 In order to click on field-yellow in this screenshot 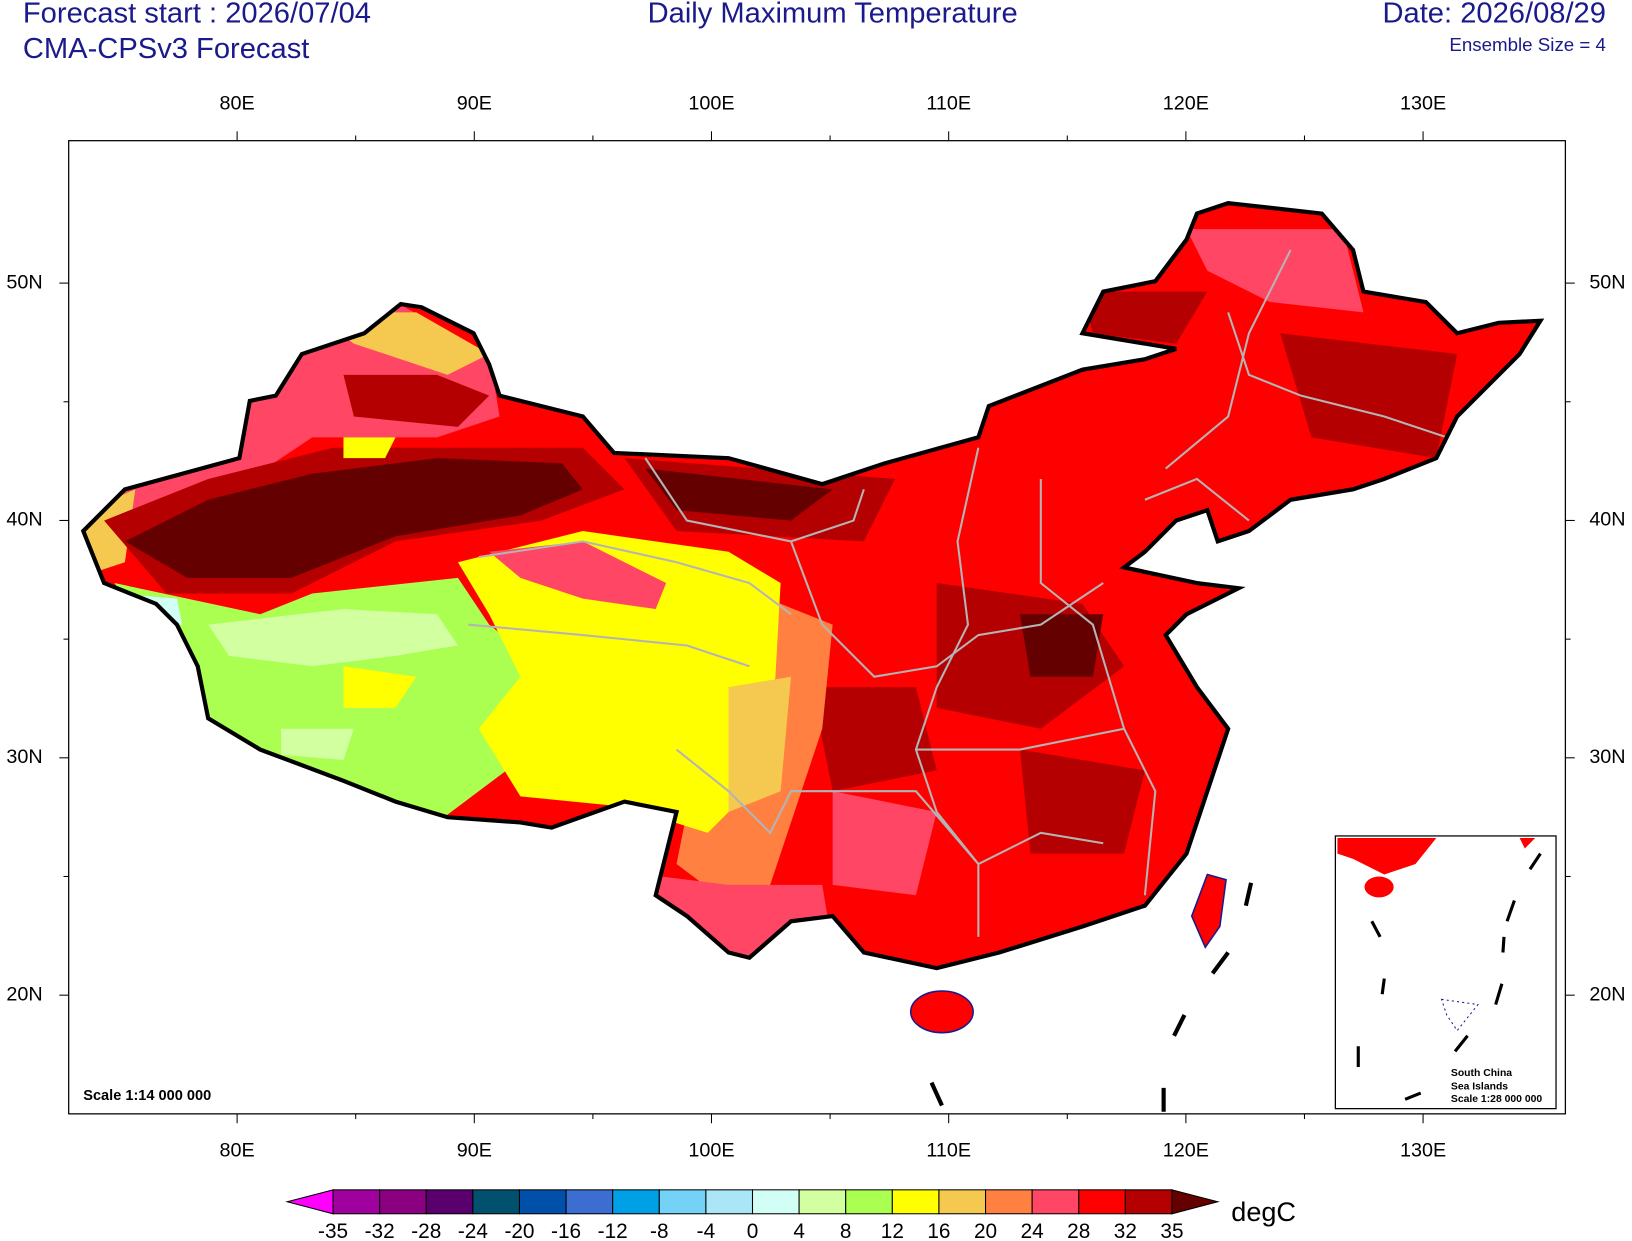, I will do `click(562, 635)`.